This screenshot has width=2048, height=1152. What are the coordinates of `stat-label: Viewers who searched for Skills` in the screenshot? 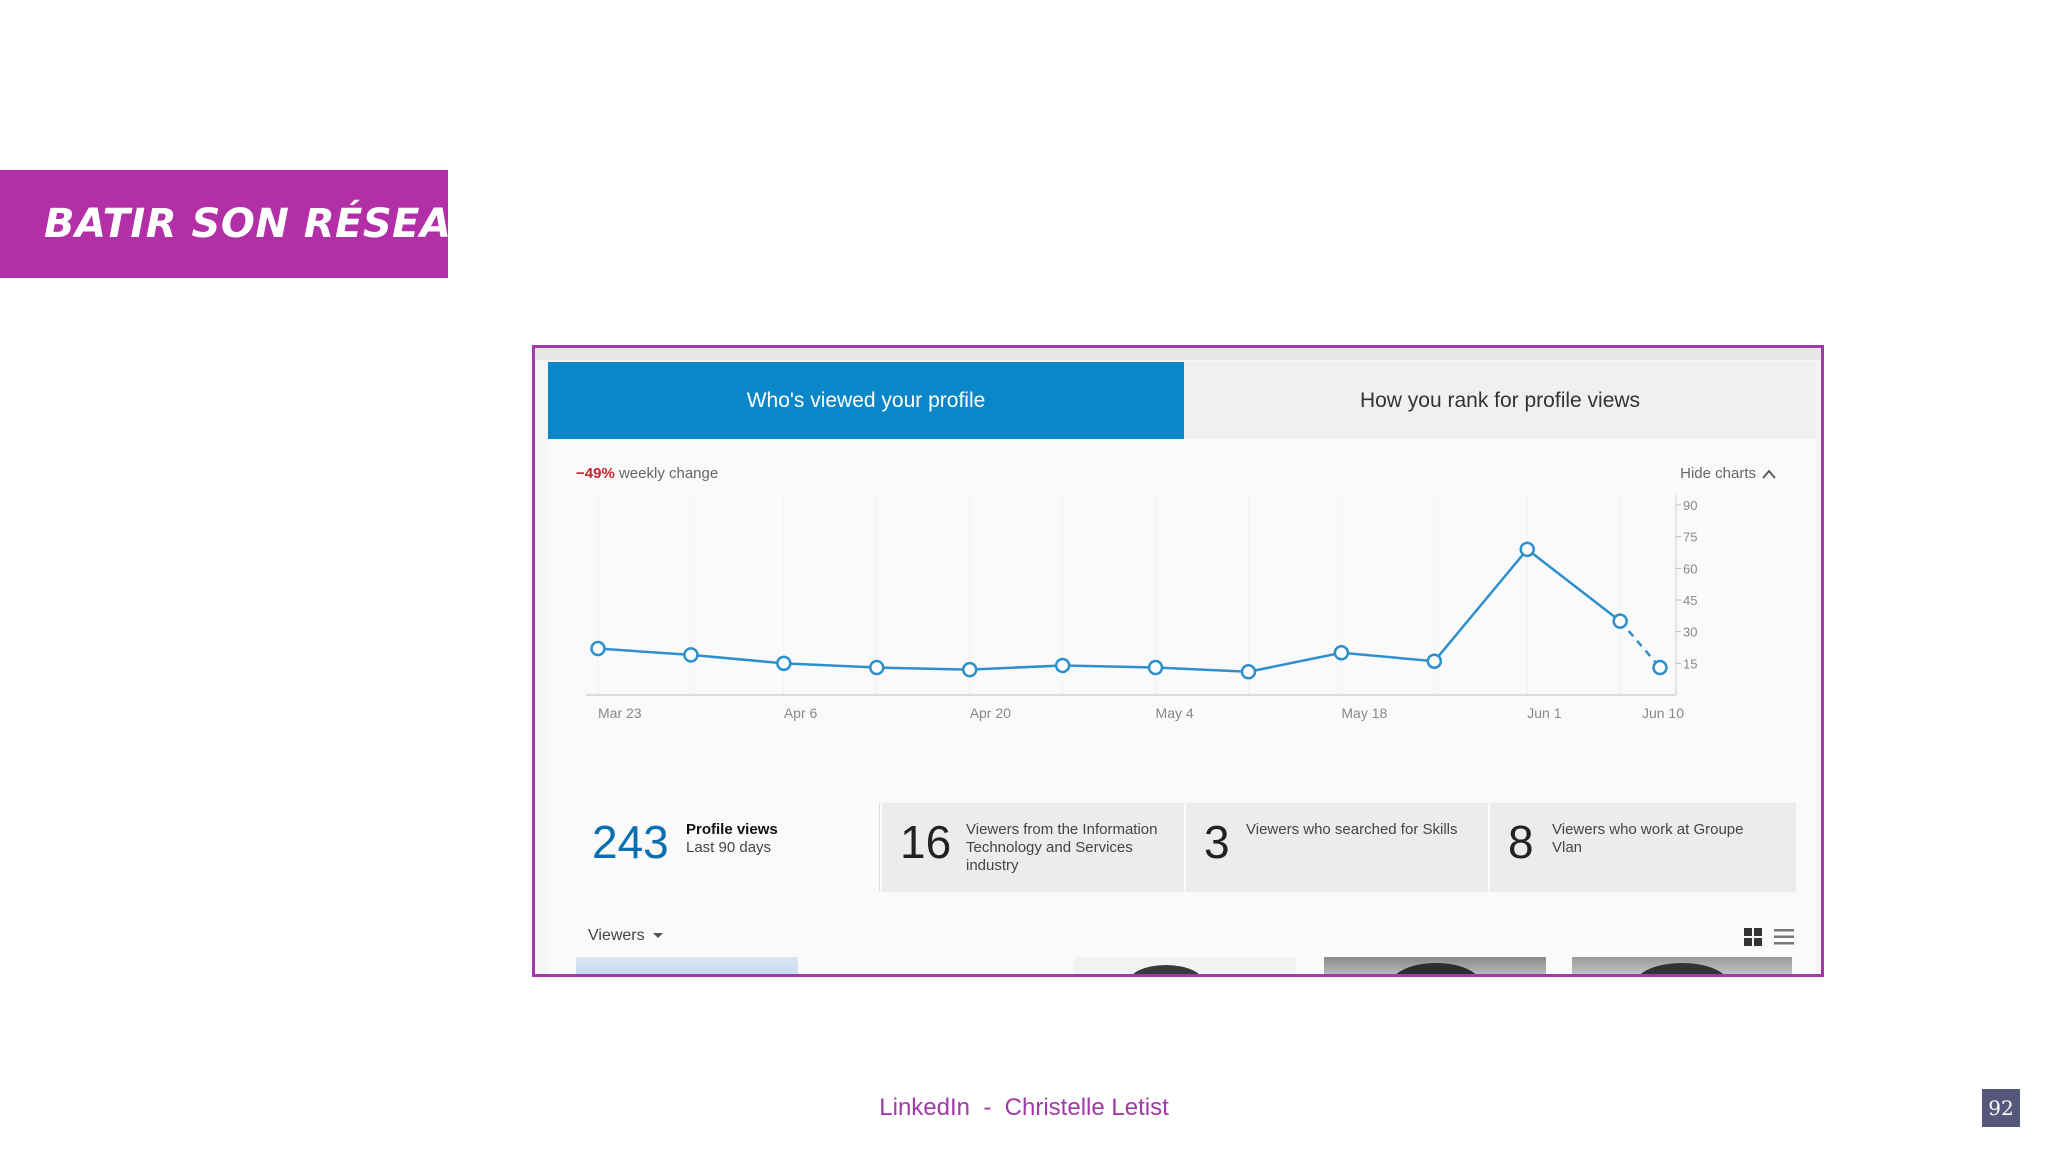 It's located at (1352, 829).